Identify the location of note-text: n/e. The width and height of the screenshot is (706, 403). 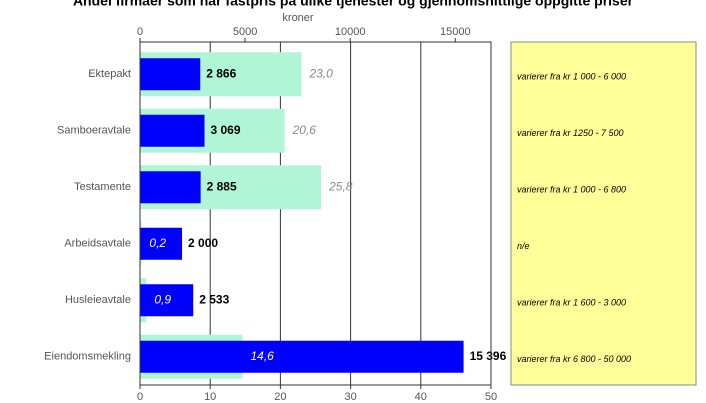
(523, 246).